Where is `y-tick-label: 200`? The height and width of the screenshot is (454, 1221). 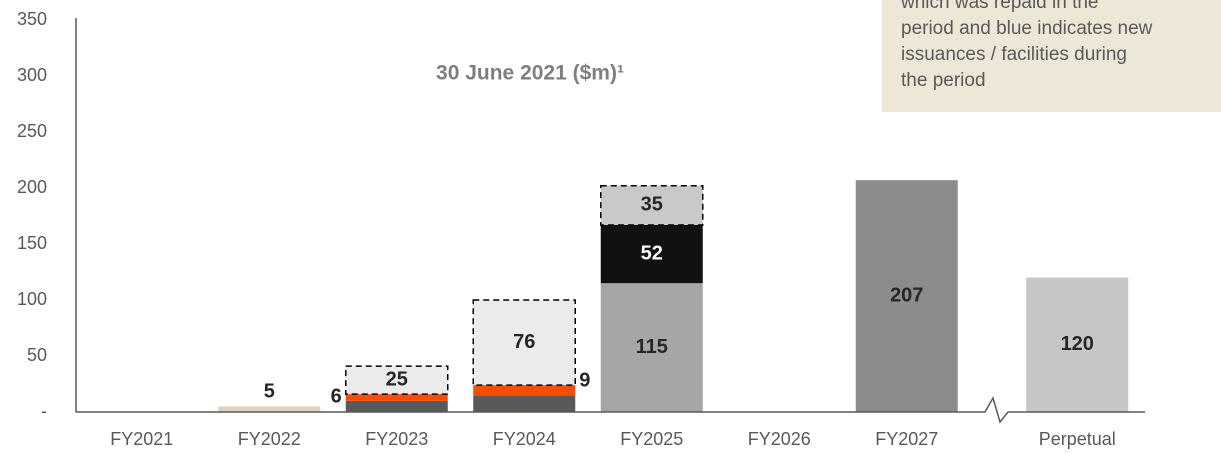
y-tick-label: 200 is located at coordinates (32, 187).